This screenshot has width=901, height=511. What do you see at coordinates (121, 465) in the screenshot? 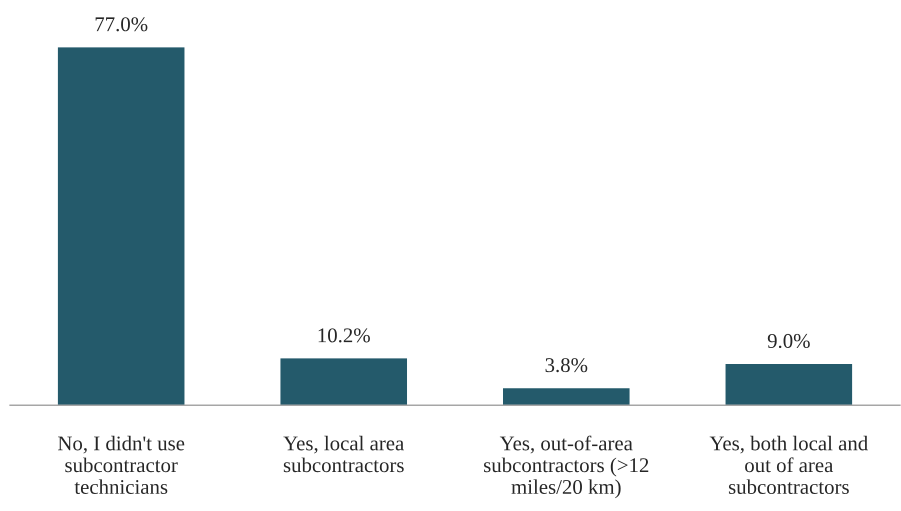
I see `x-tick-label: No, I didn't use subcontractor technicians` at bounding box center [121, 465].